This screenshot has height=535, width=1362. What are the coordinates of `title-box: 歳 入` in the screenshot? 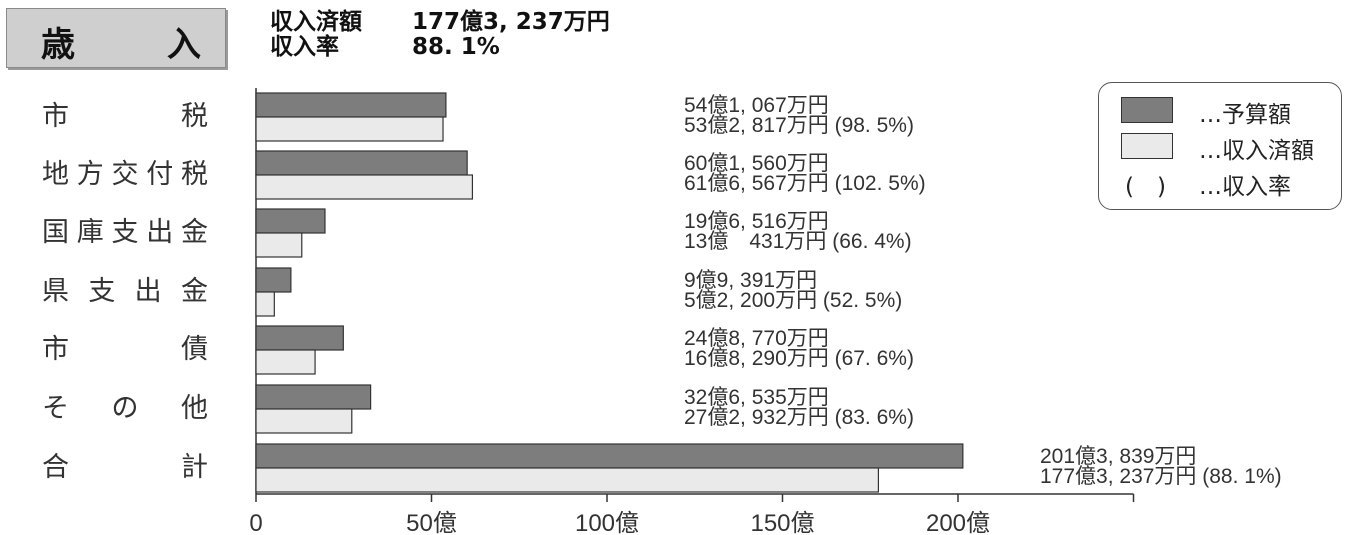 It's located at (116, 38).